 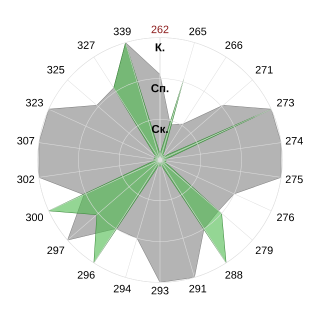 I want to click on spoke-label: 271, so click(x=264, y=70).